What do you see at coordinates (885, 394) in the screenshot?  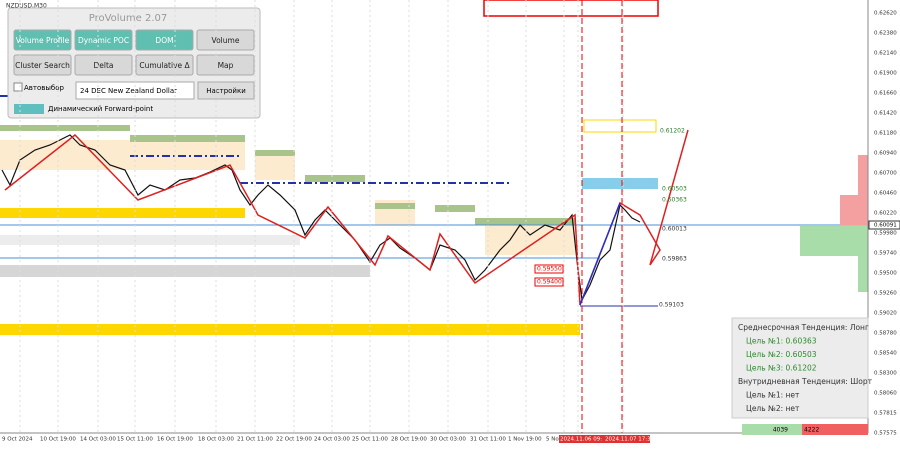 I see `price-label: 0.58060` at bounding box center [885, 394].